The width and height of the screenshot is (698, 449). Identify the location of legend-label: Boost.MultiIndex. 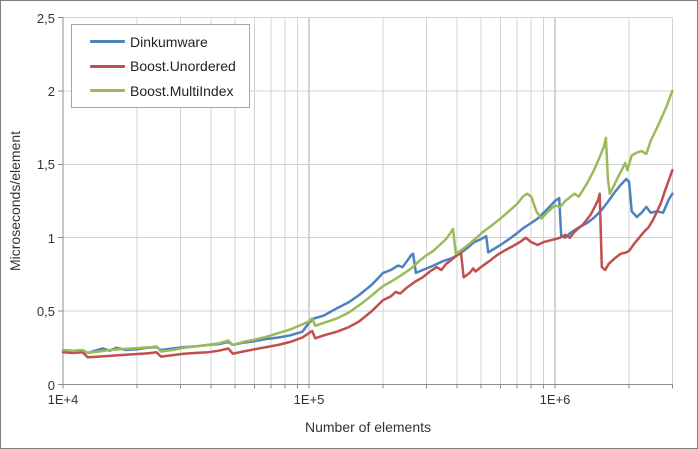
(182, 90).